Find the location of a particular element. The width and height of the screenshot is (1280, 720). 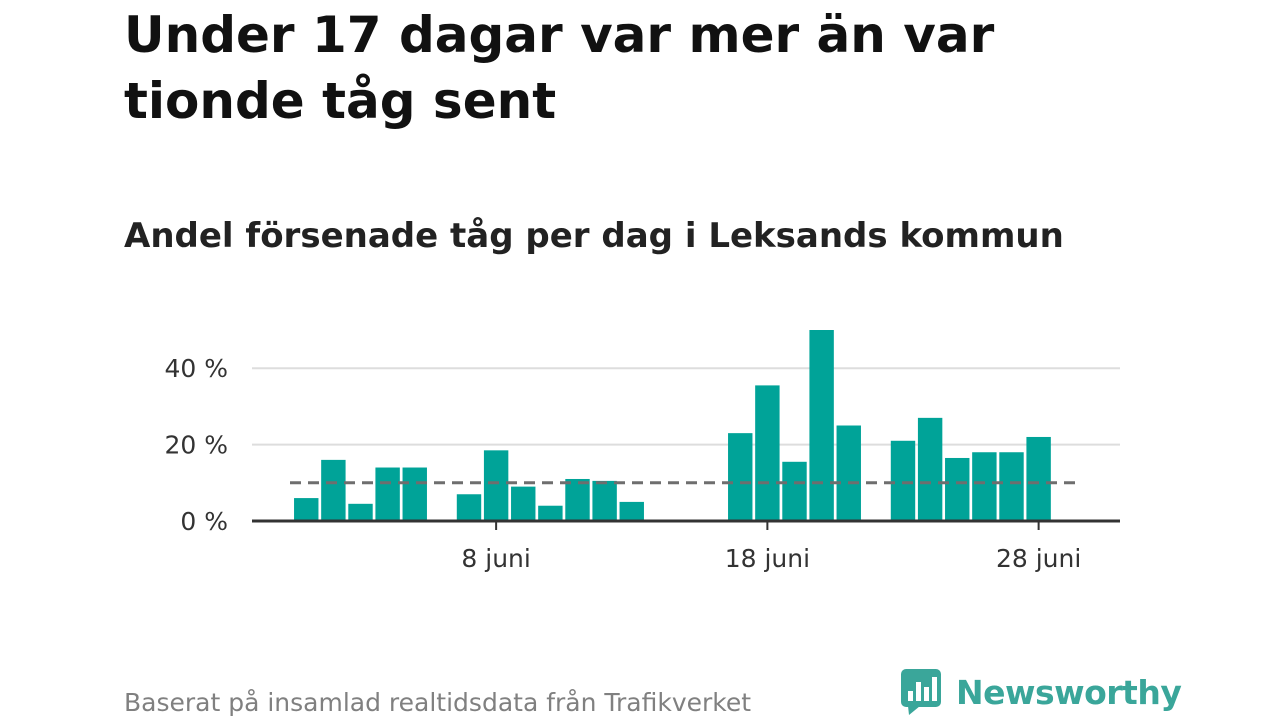

x-axis is located at coordinates (686, 524).